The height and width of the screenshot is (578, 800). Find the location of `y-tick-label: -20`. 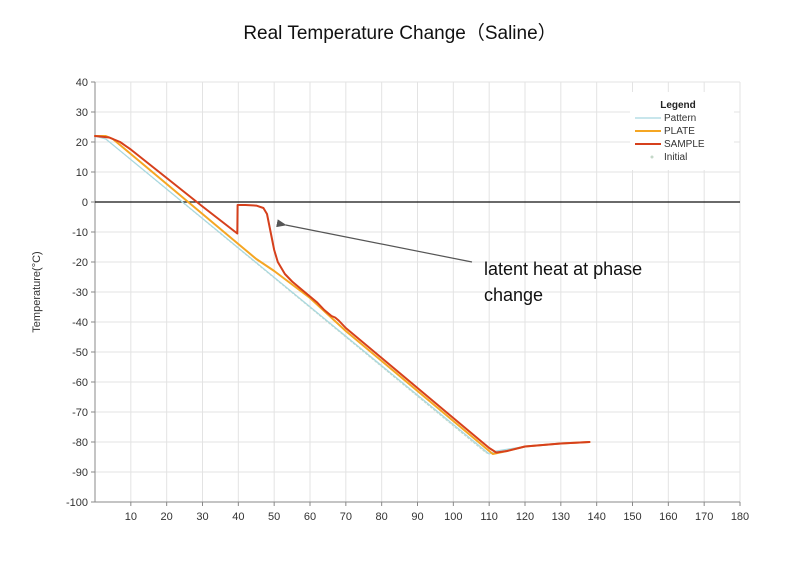

y-tick-label: -20 is located at coordinates (80, 263).